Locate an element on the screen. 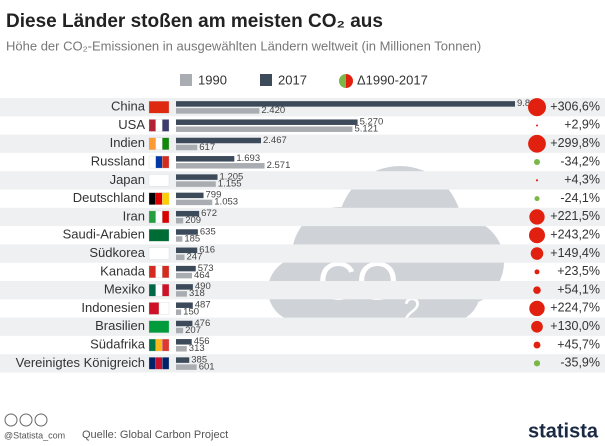  category-label: Mexiko is located at coordinates (124, 289).